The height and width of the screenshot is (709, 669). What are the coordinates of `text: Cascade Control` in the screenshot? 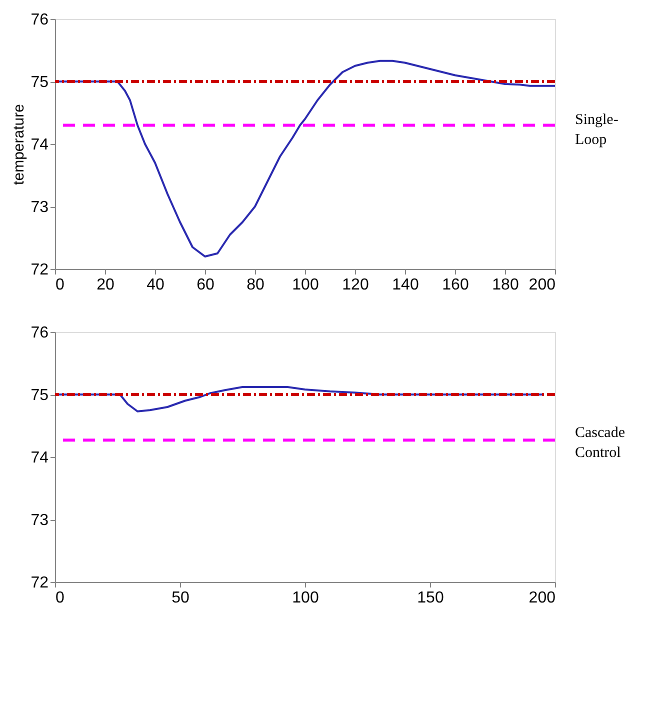 It's located at (600, 443).